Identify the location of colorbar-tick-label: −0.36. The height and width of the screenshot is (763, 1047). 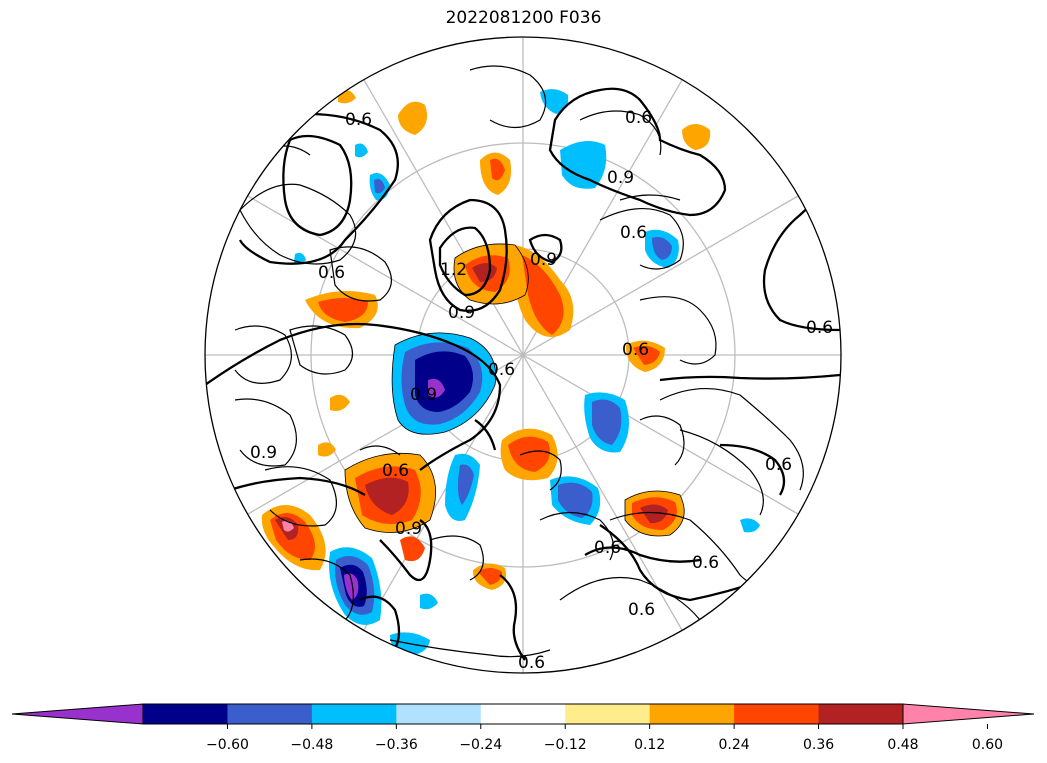
(396, 745).